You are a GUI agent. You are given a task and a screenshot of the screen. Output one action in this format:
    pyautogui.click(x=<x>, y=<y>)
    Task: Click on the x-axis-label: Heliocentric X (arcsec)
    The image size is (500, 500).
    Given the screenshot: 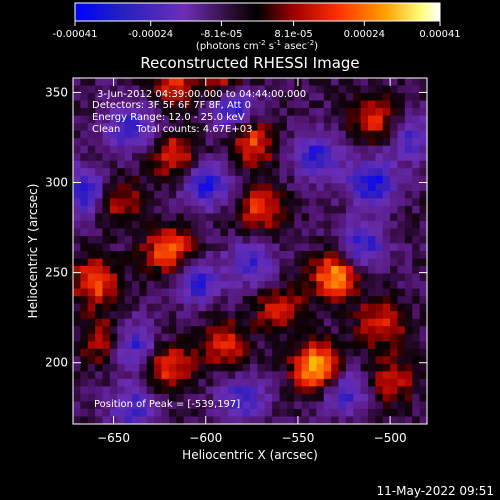 What is the action you would take?
    pyautogui.click(x=250, y=455)
    